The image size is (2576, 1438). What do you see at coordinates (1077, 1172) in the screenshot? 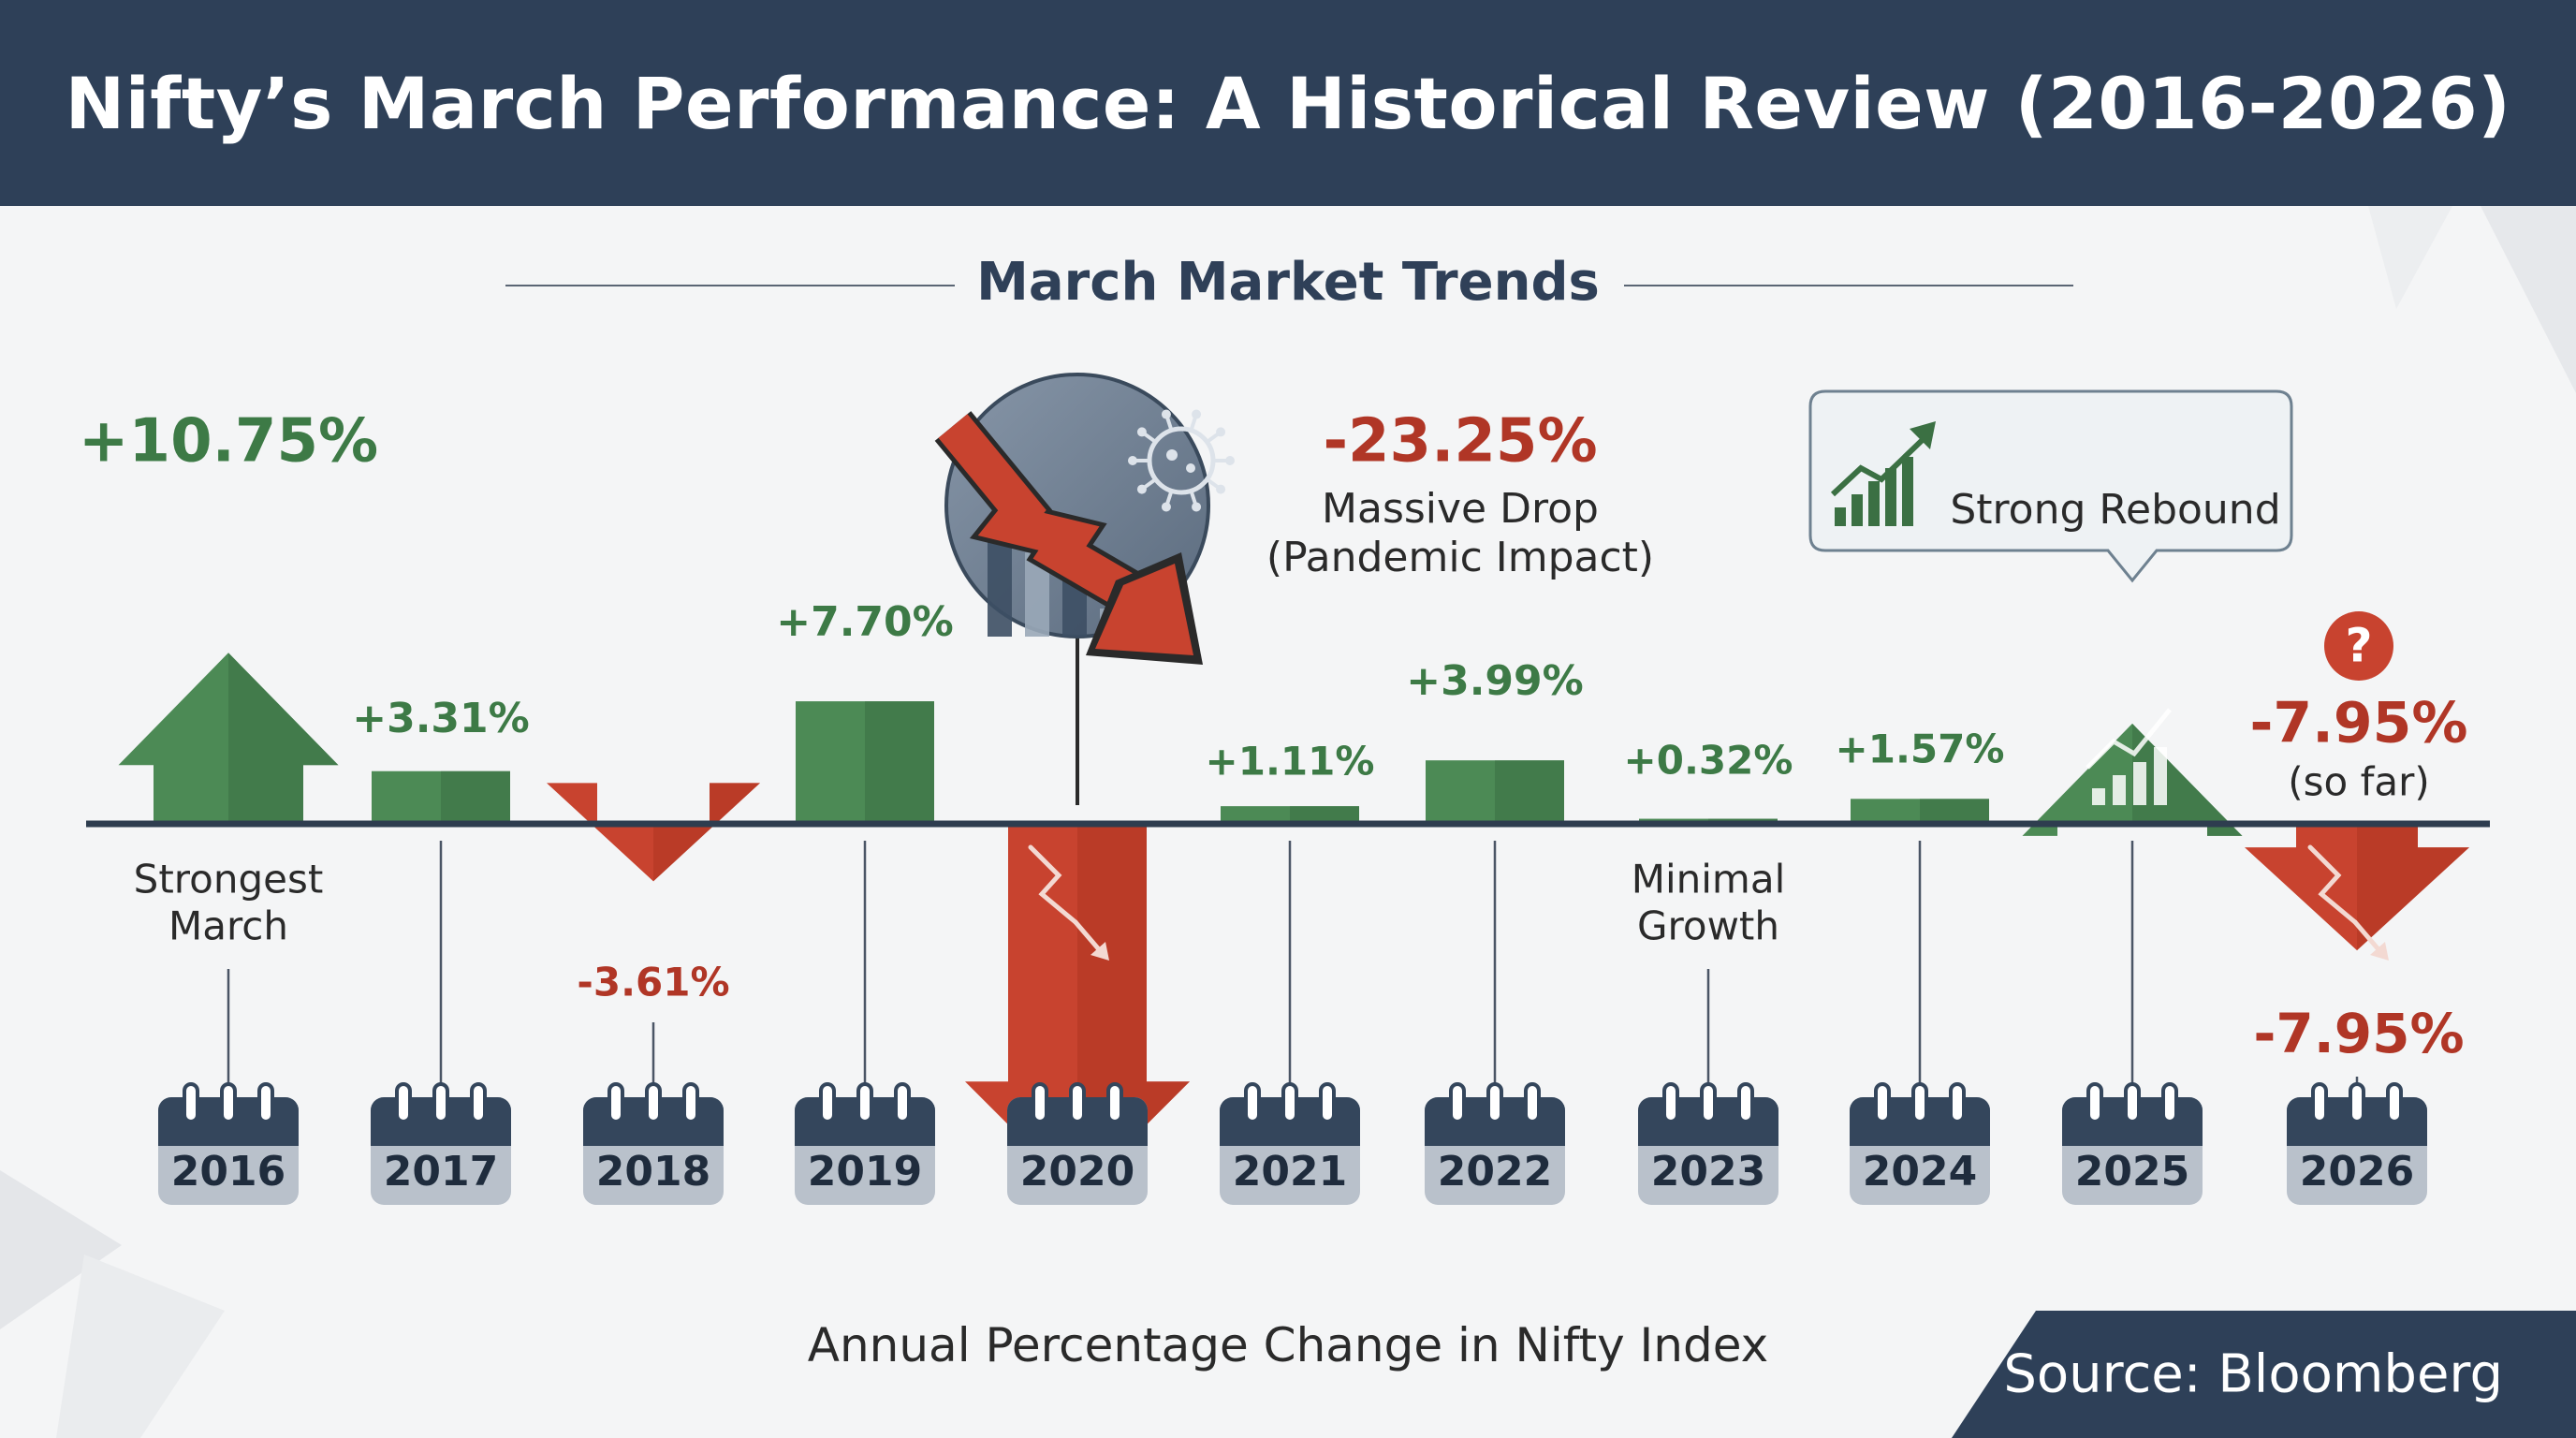
I see `year-label-2020: 2020` at bounding box center [1077, 1172].